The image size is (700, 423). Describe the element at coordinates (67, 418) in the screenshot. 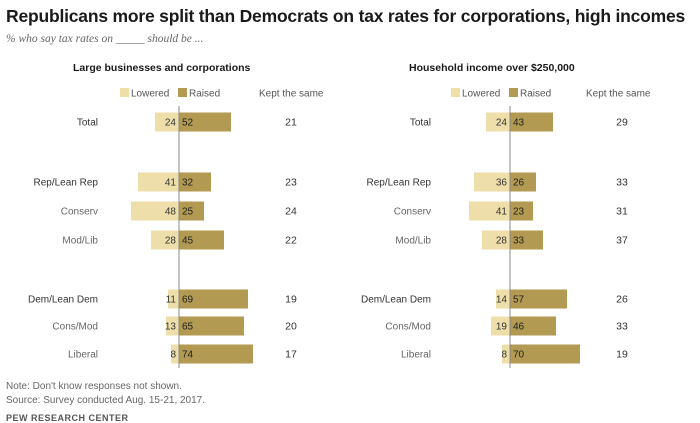

I see `source-text: PEW RESEARCH CENTER` at that location.